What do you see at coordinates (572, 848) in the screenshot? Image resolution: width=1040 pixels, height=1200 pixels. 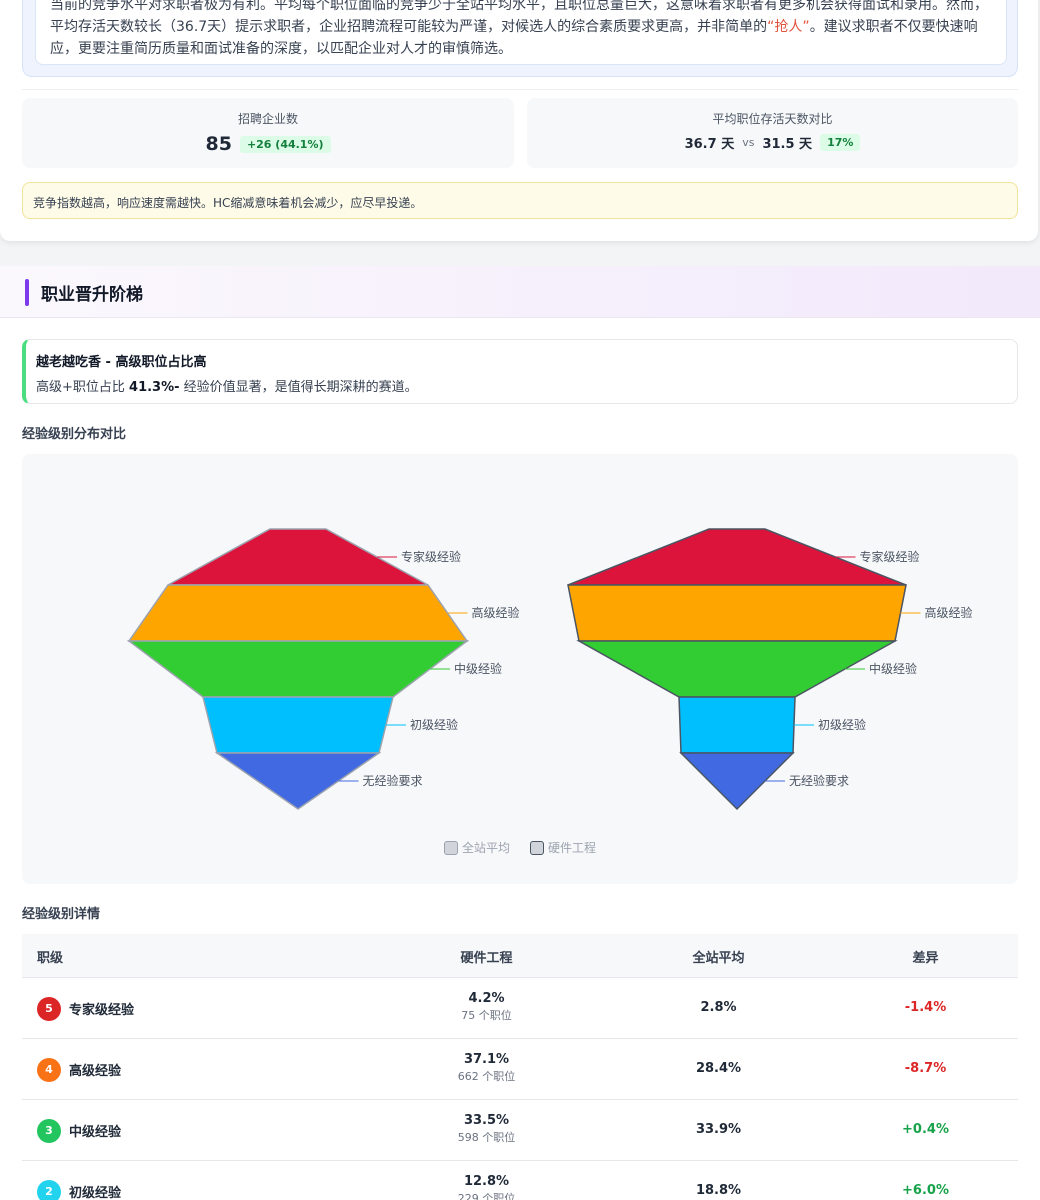 I see `legend-label-hardware: 硬件工程` at bounding box center [572, 848].